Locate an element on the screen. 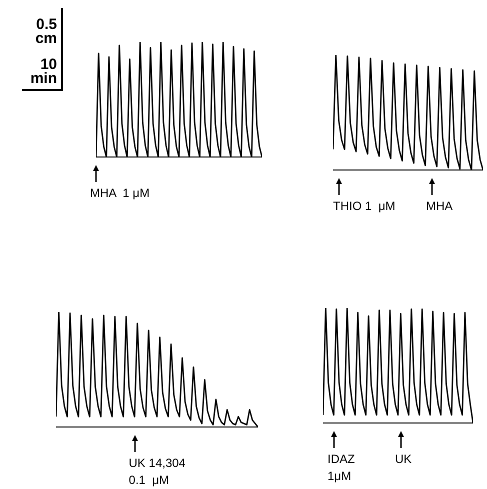 The width and height of the screenshot is (487, 489). text: IDAZ 1μM is located at coordinates (341, 468).